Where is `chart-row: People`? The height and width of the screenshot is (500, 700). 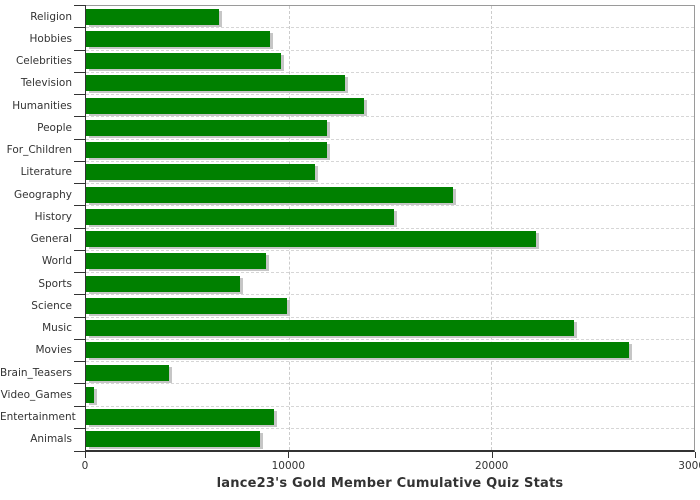
chart-row: People is located at coordinates (365, 128).